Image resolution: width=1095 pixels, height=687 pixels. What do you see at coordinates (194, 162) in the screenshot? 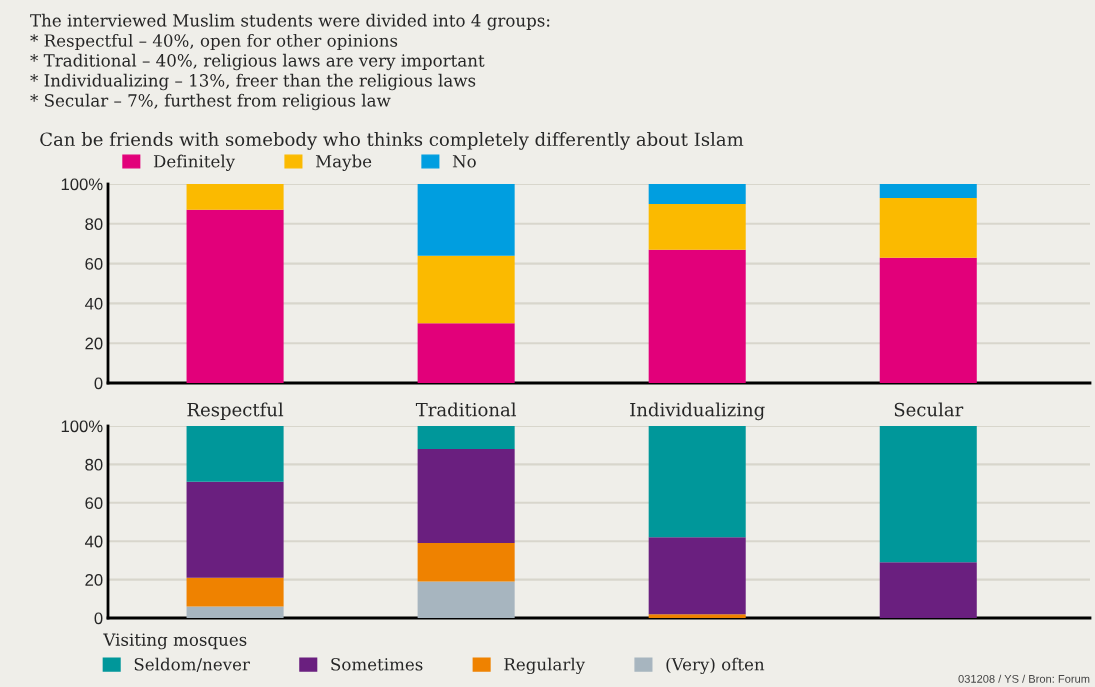
I see `legend-label: Definitely` at bounding box center [194, 162].